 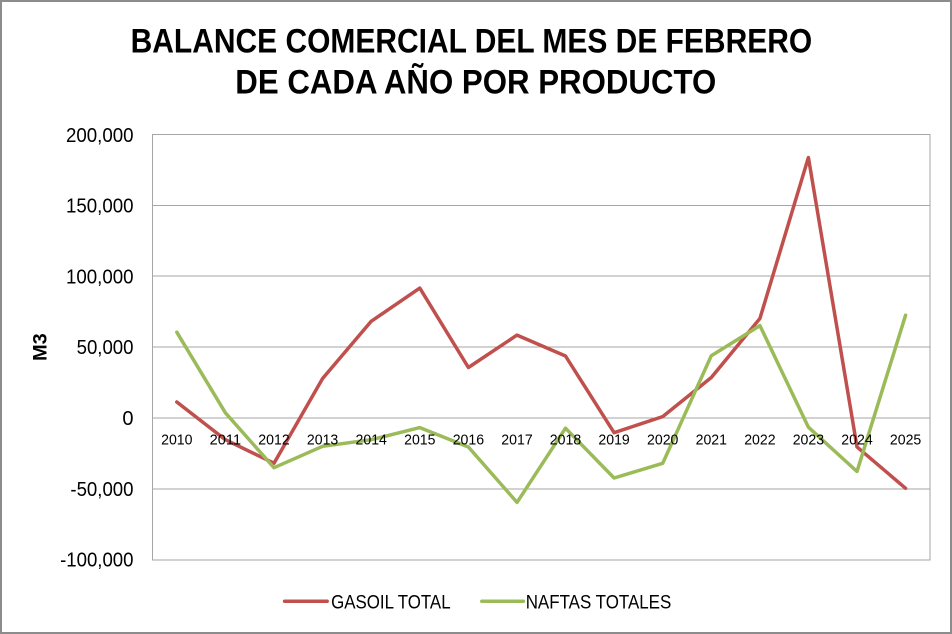 What do you see at coordinates (273, 440) in the screenshot?
I see `svg-text: 2012` at bounding box center [273, 440].